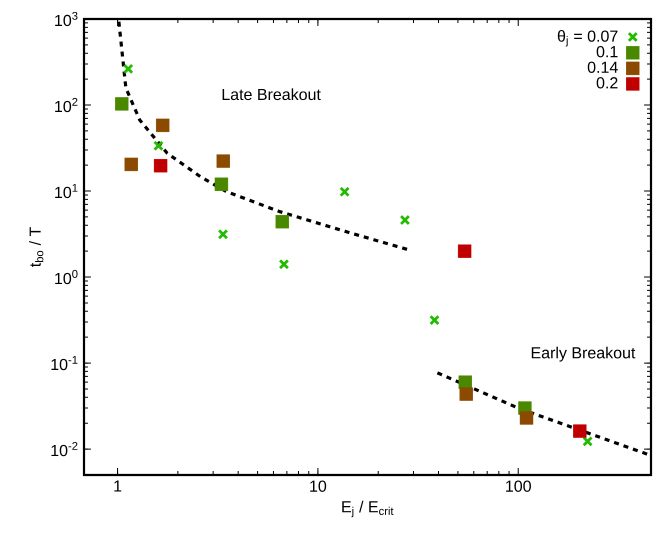 Image resolution: width=663 pixels, height=537 pixels. I want to click on y-tick-label: 10$^{0}$, so click(66, 277).